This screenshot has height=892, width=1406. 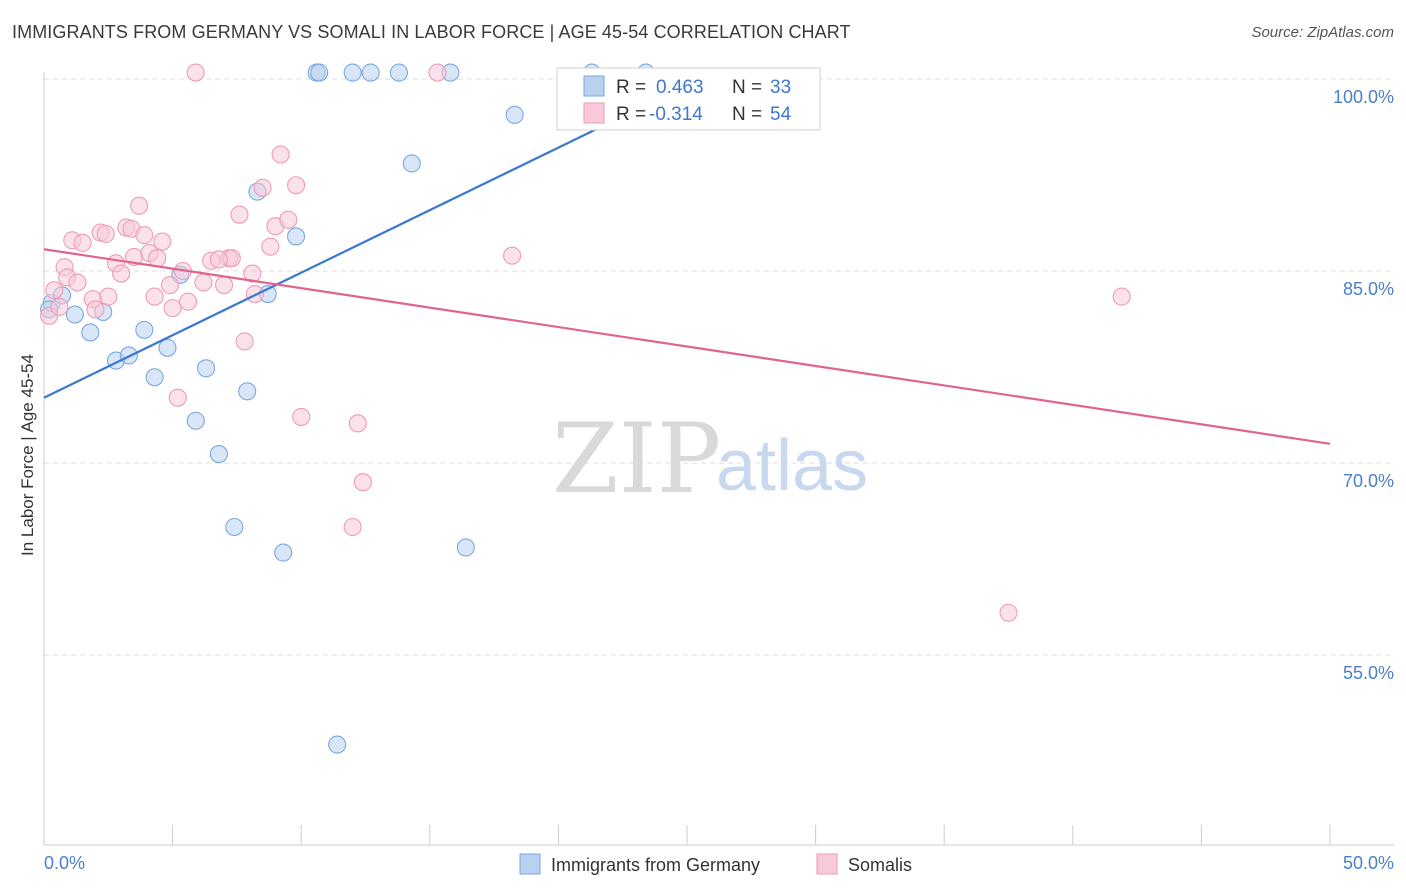 What do you see at coordinates (747, 114) in the screenshot?
I see `stats-n-label-somalis: N =` at bounding box center [747, 114].